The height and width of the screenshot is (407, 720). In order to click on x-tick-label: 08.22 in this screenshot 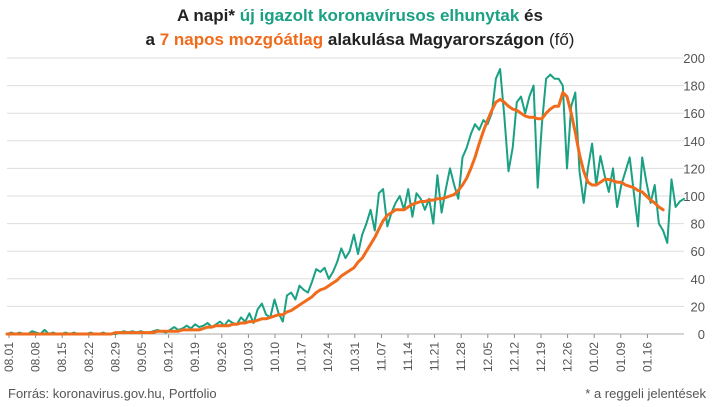, I will do `click(89, 357)`.